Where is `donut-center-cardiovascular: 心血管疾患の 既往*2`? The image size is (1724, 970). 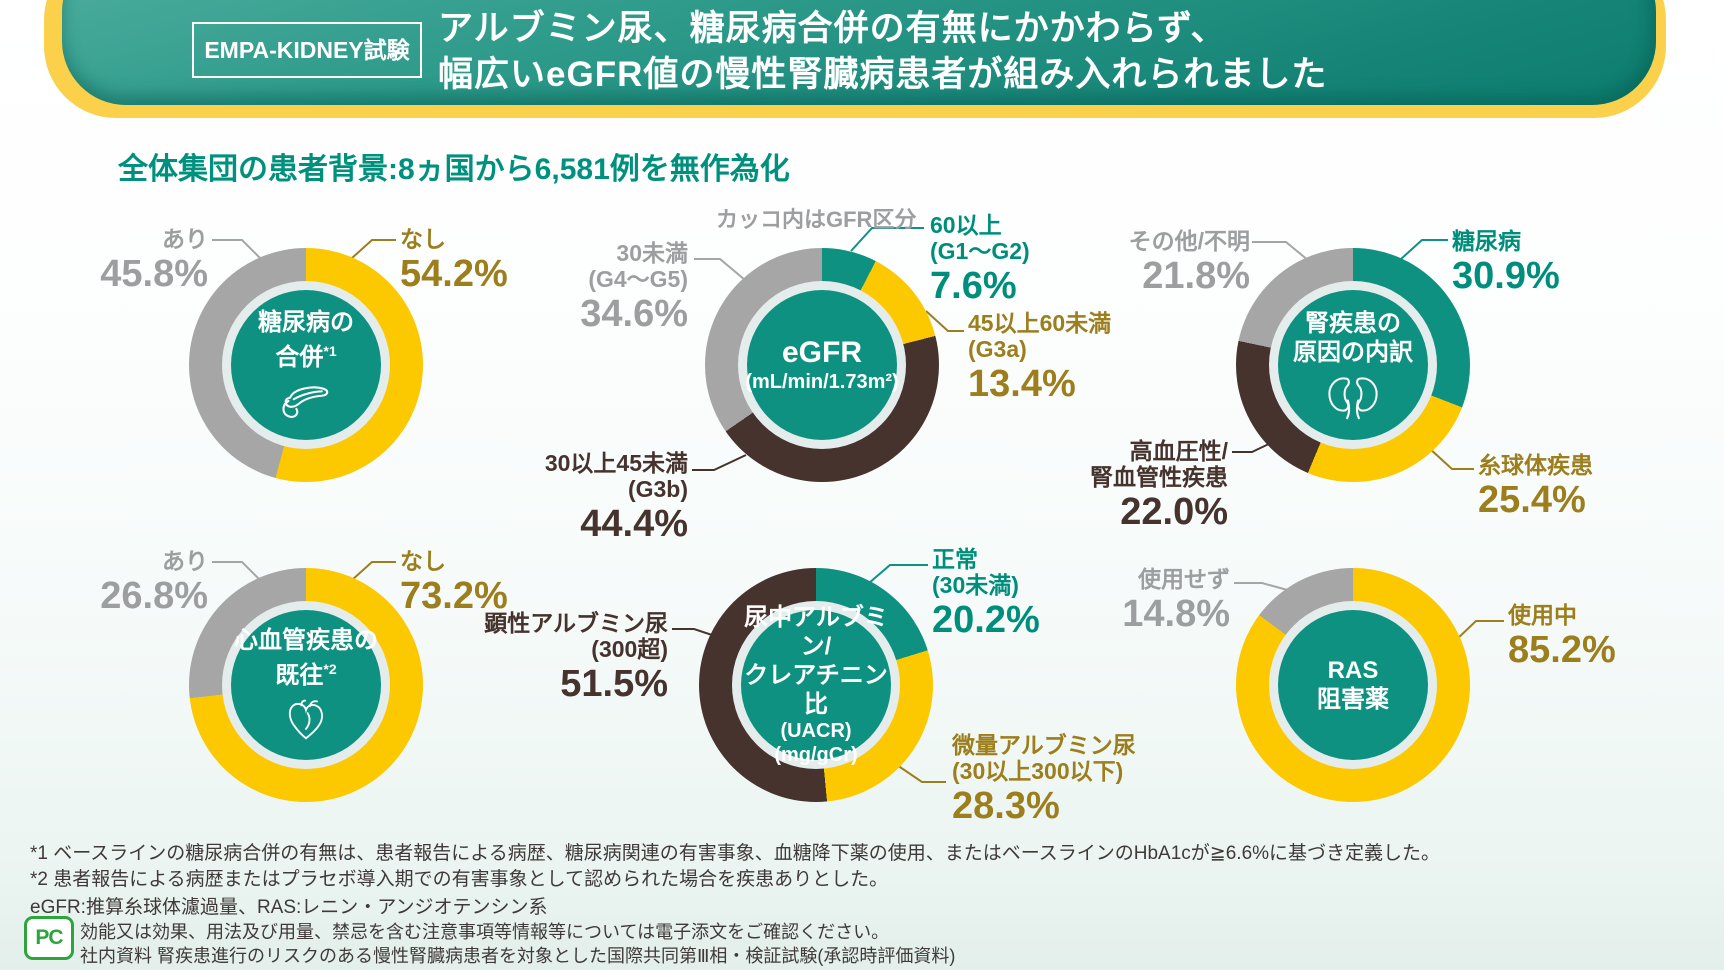
donut-center-cardiovascular: 心血管疾患の 既往*2 is located at coordinates (306, 685).